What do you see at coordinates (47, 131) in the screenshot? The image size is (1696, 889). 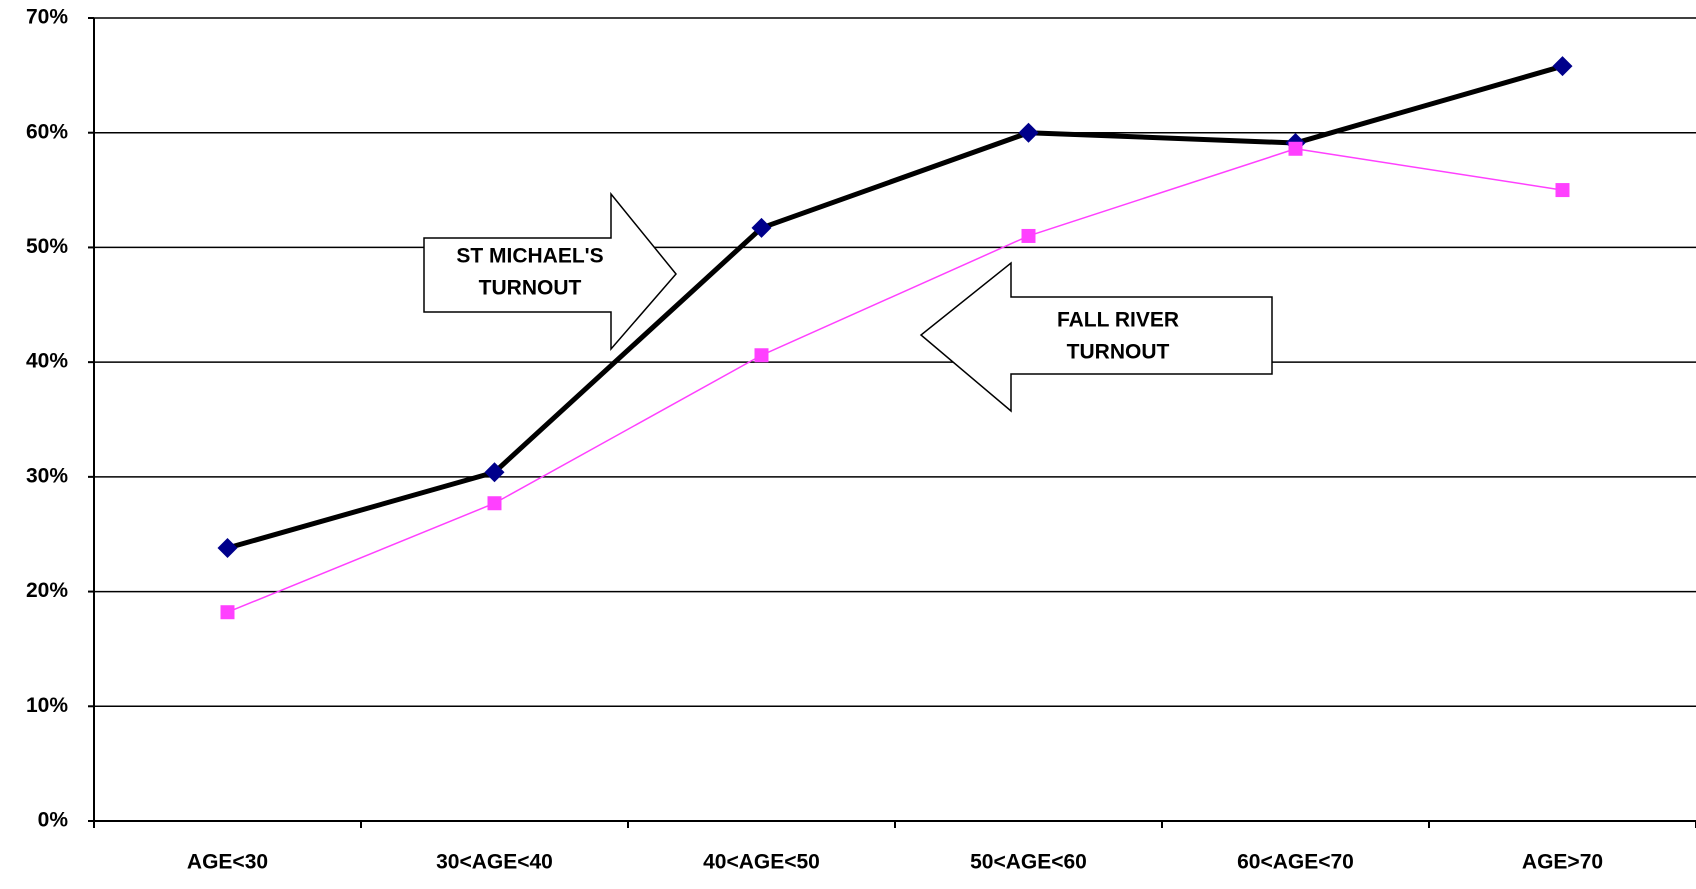 I see `y-tick-label: 60%` at bounding box center [47, 131].